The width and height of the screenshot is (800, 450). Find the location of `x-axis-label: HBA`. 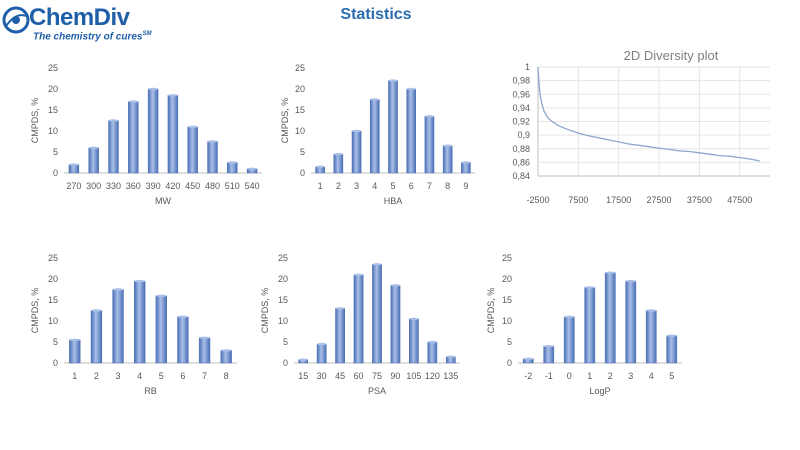

x-axis-label: HBA is located at coordinates (393, 201).